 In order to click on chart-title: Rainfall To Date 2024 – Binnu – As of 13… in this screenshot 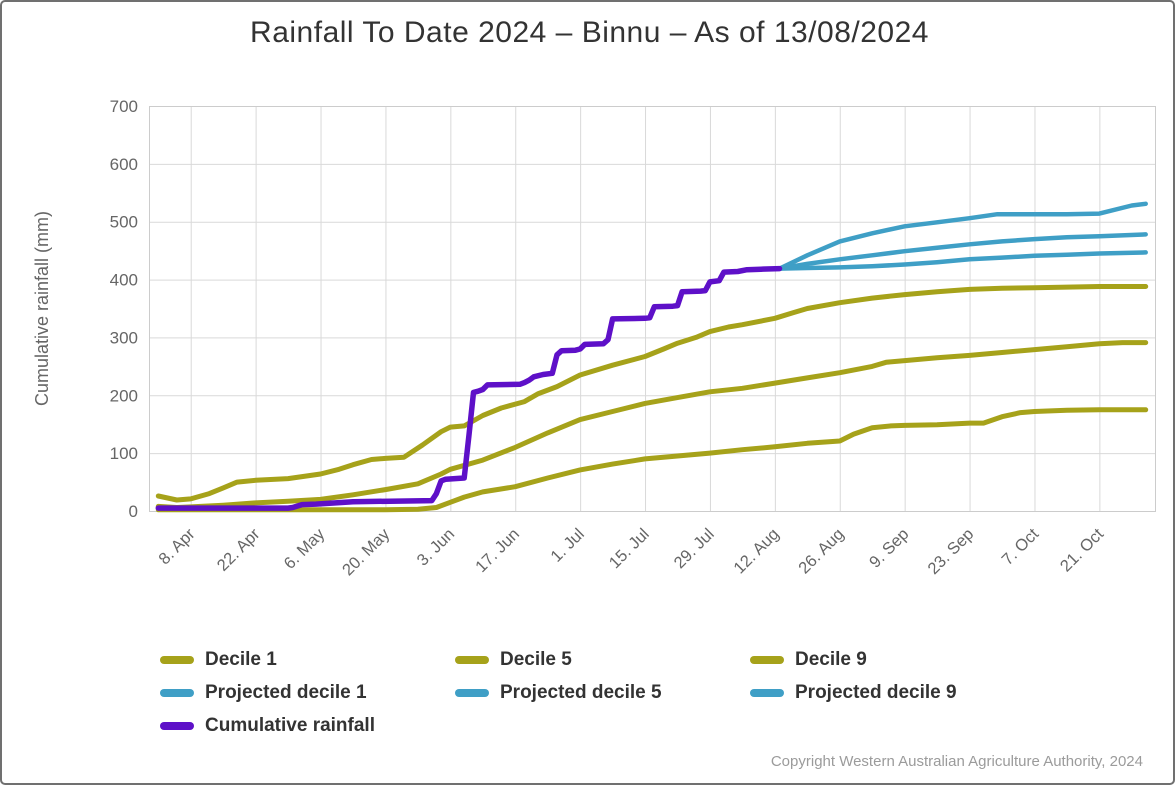, I will do `click(589, 32)`.